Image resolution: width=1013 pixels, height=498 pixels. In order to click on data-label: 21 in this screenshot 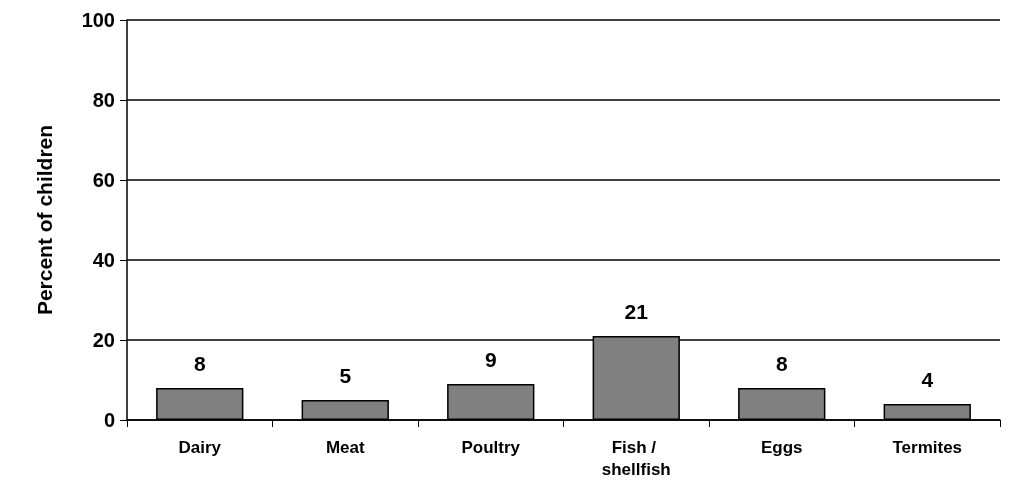, I will do `click(636, 311)`.